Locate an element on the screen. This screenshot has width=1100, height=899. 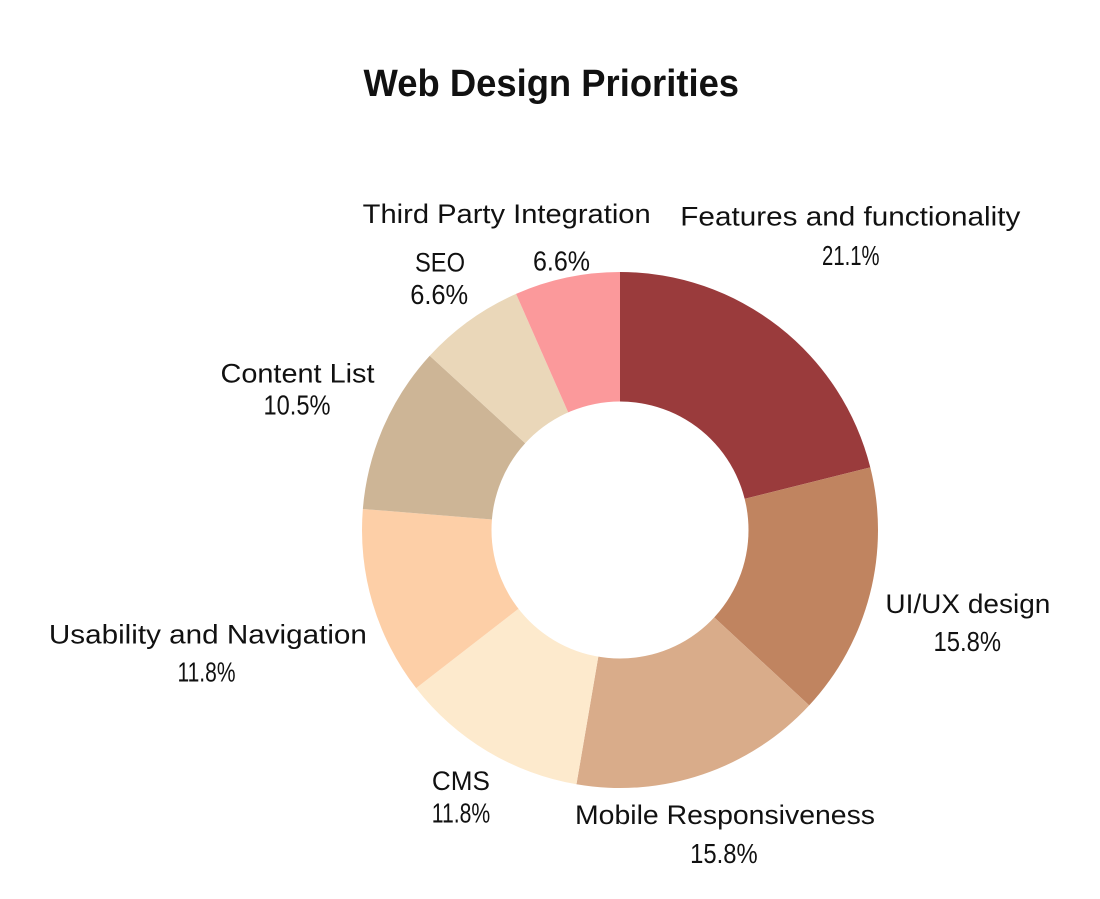
svg-text: 10.5% is located at coordinates (297, 405).